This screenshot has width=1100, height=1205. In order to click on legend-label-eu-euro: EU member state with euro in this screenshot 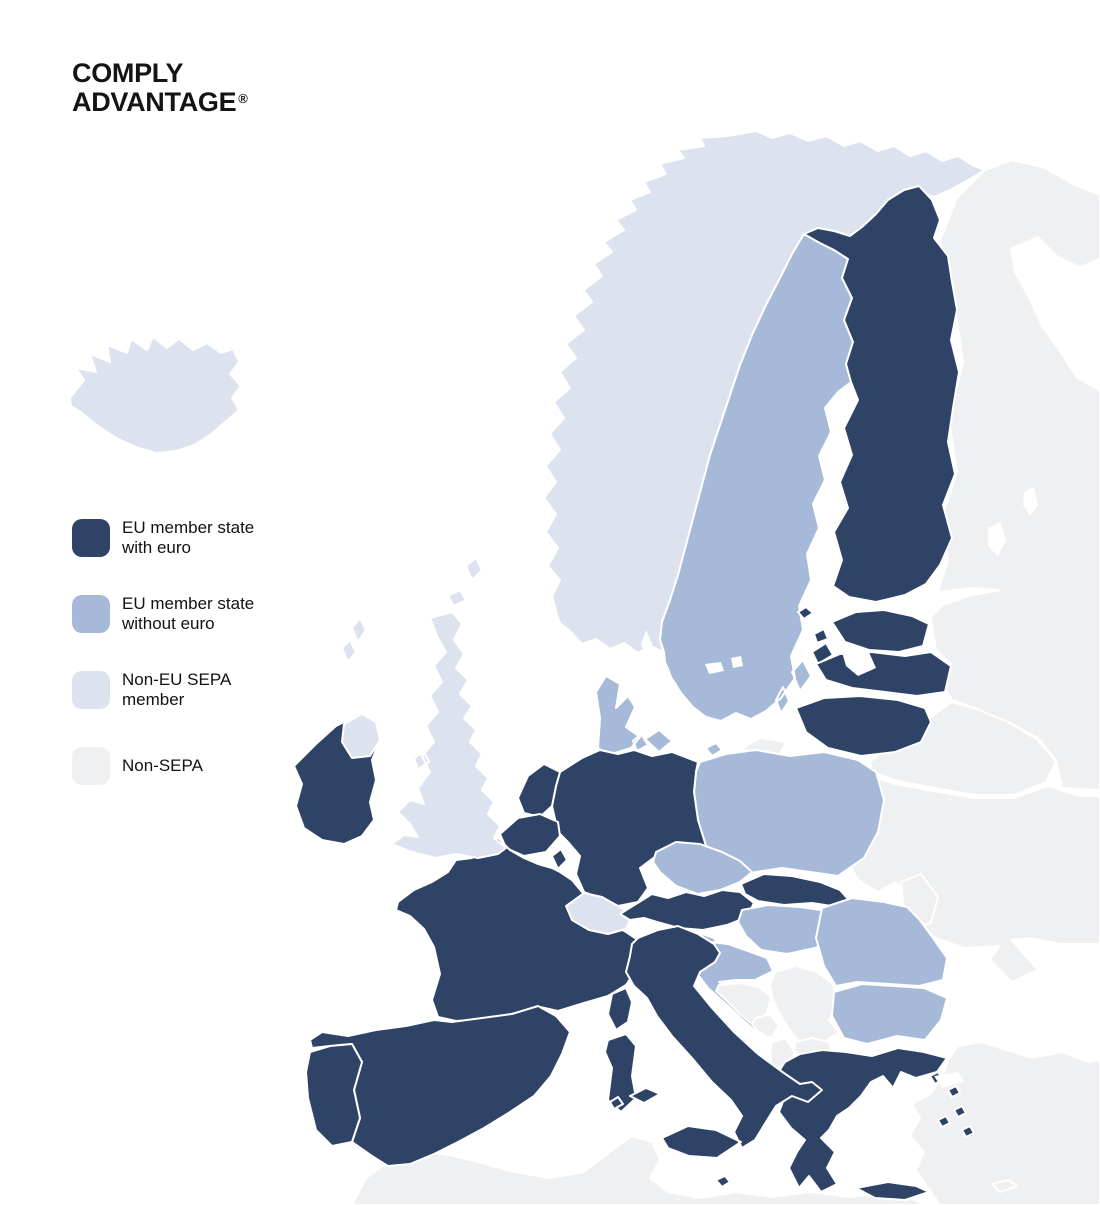, I will do `click(188, 538)`.